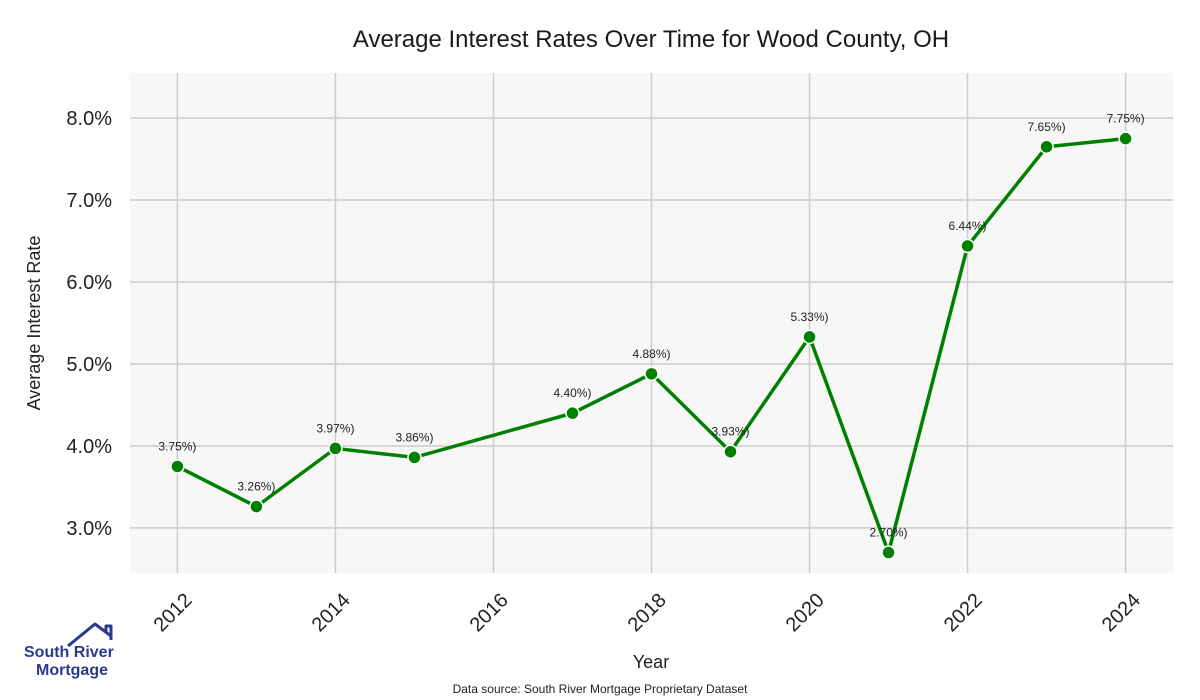 Image resolution: width=1200 pixels, height=700 pixels. Describe the element at coordinates (89, 365) in the screenshot. I see `y-tick-label: 5.0%` at that location.